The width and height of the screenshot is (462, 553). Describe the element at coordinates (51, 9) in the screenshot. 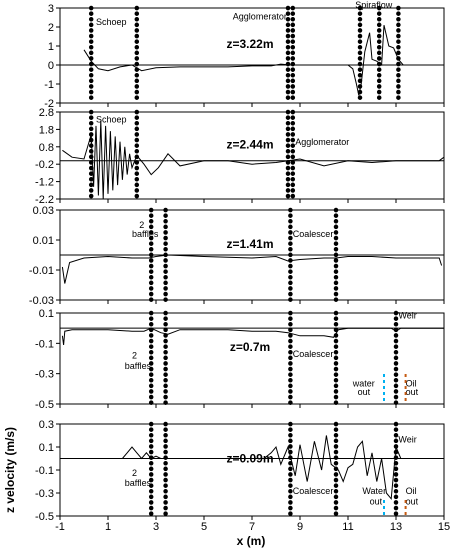

I see `y-tick-label: 3` at that location.